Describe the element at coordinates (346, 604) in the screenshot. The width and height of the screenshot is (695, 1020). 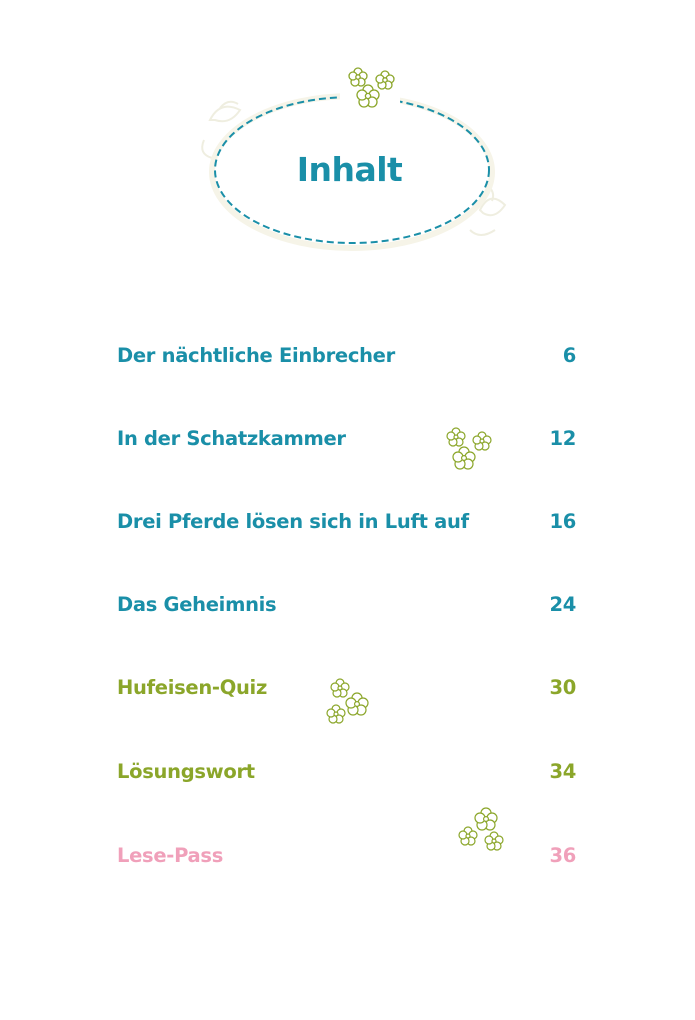
I see `toc-entry: Das Geheimnis 24` at that location.